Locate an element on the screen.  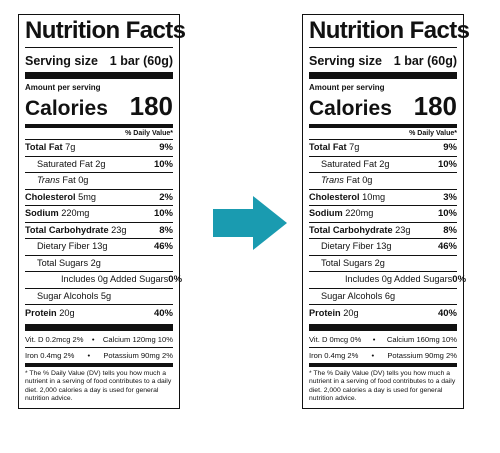
nutrient-name: Sugar Alcohols 6g is located at coordinates (358, 295).